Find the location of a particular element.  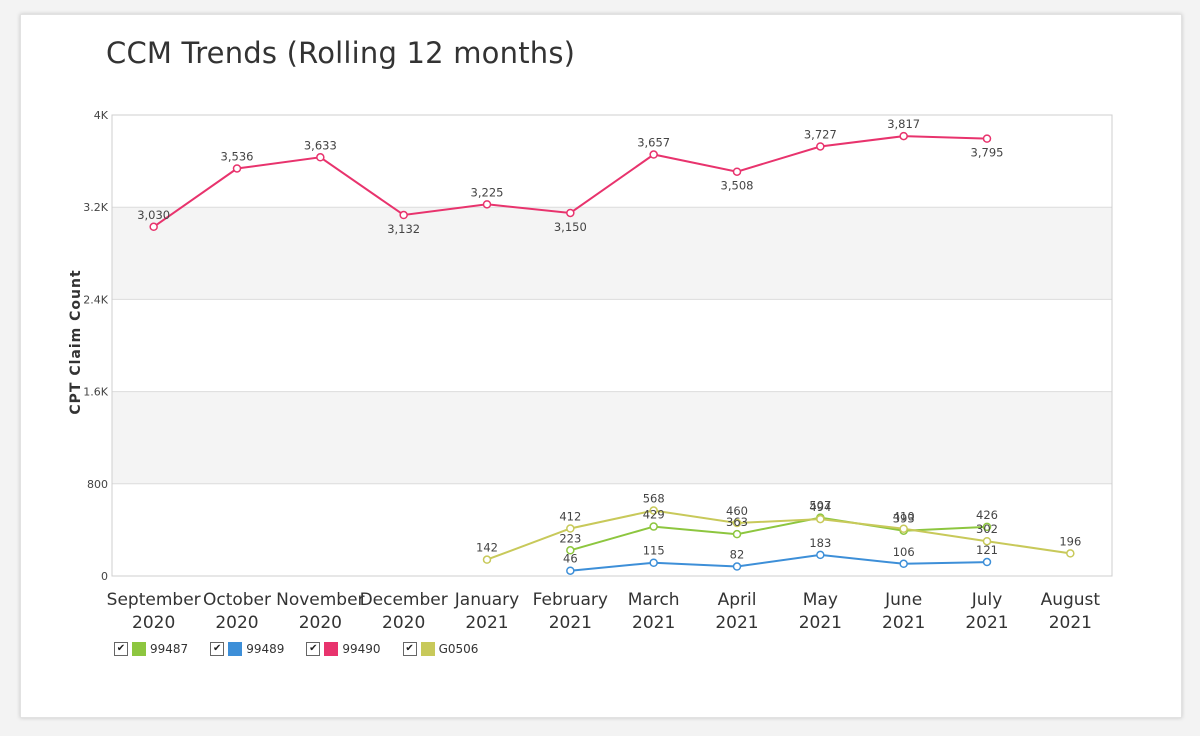

legend-item-99490: ✔ 99490 is located at coordinates (343, 649).